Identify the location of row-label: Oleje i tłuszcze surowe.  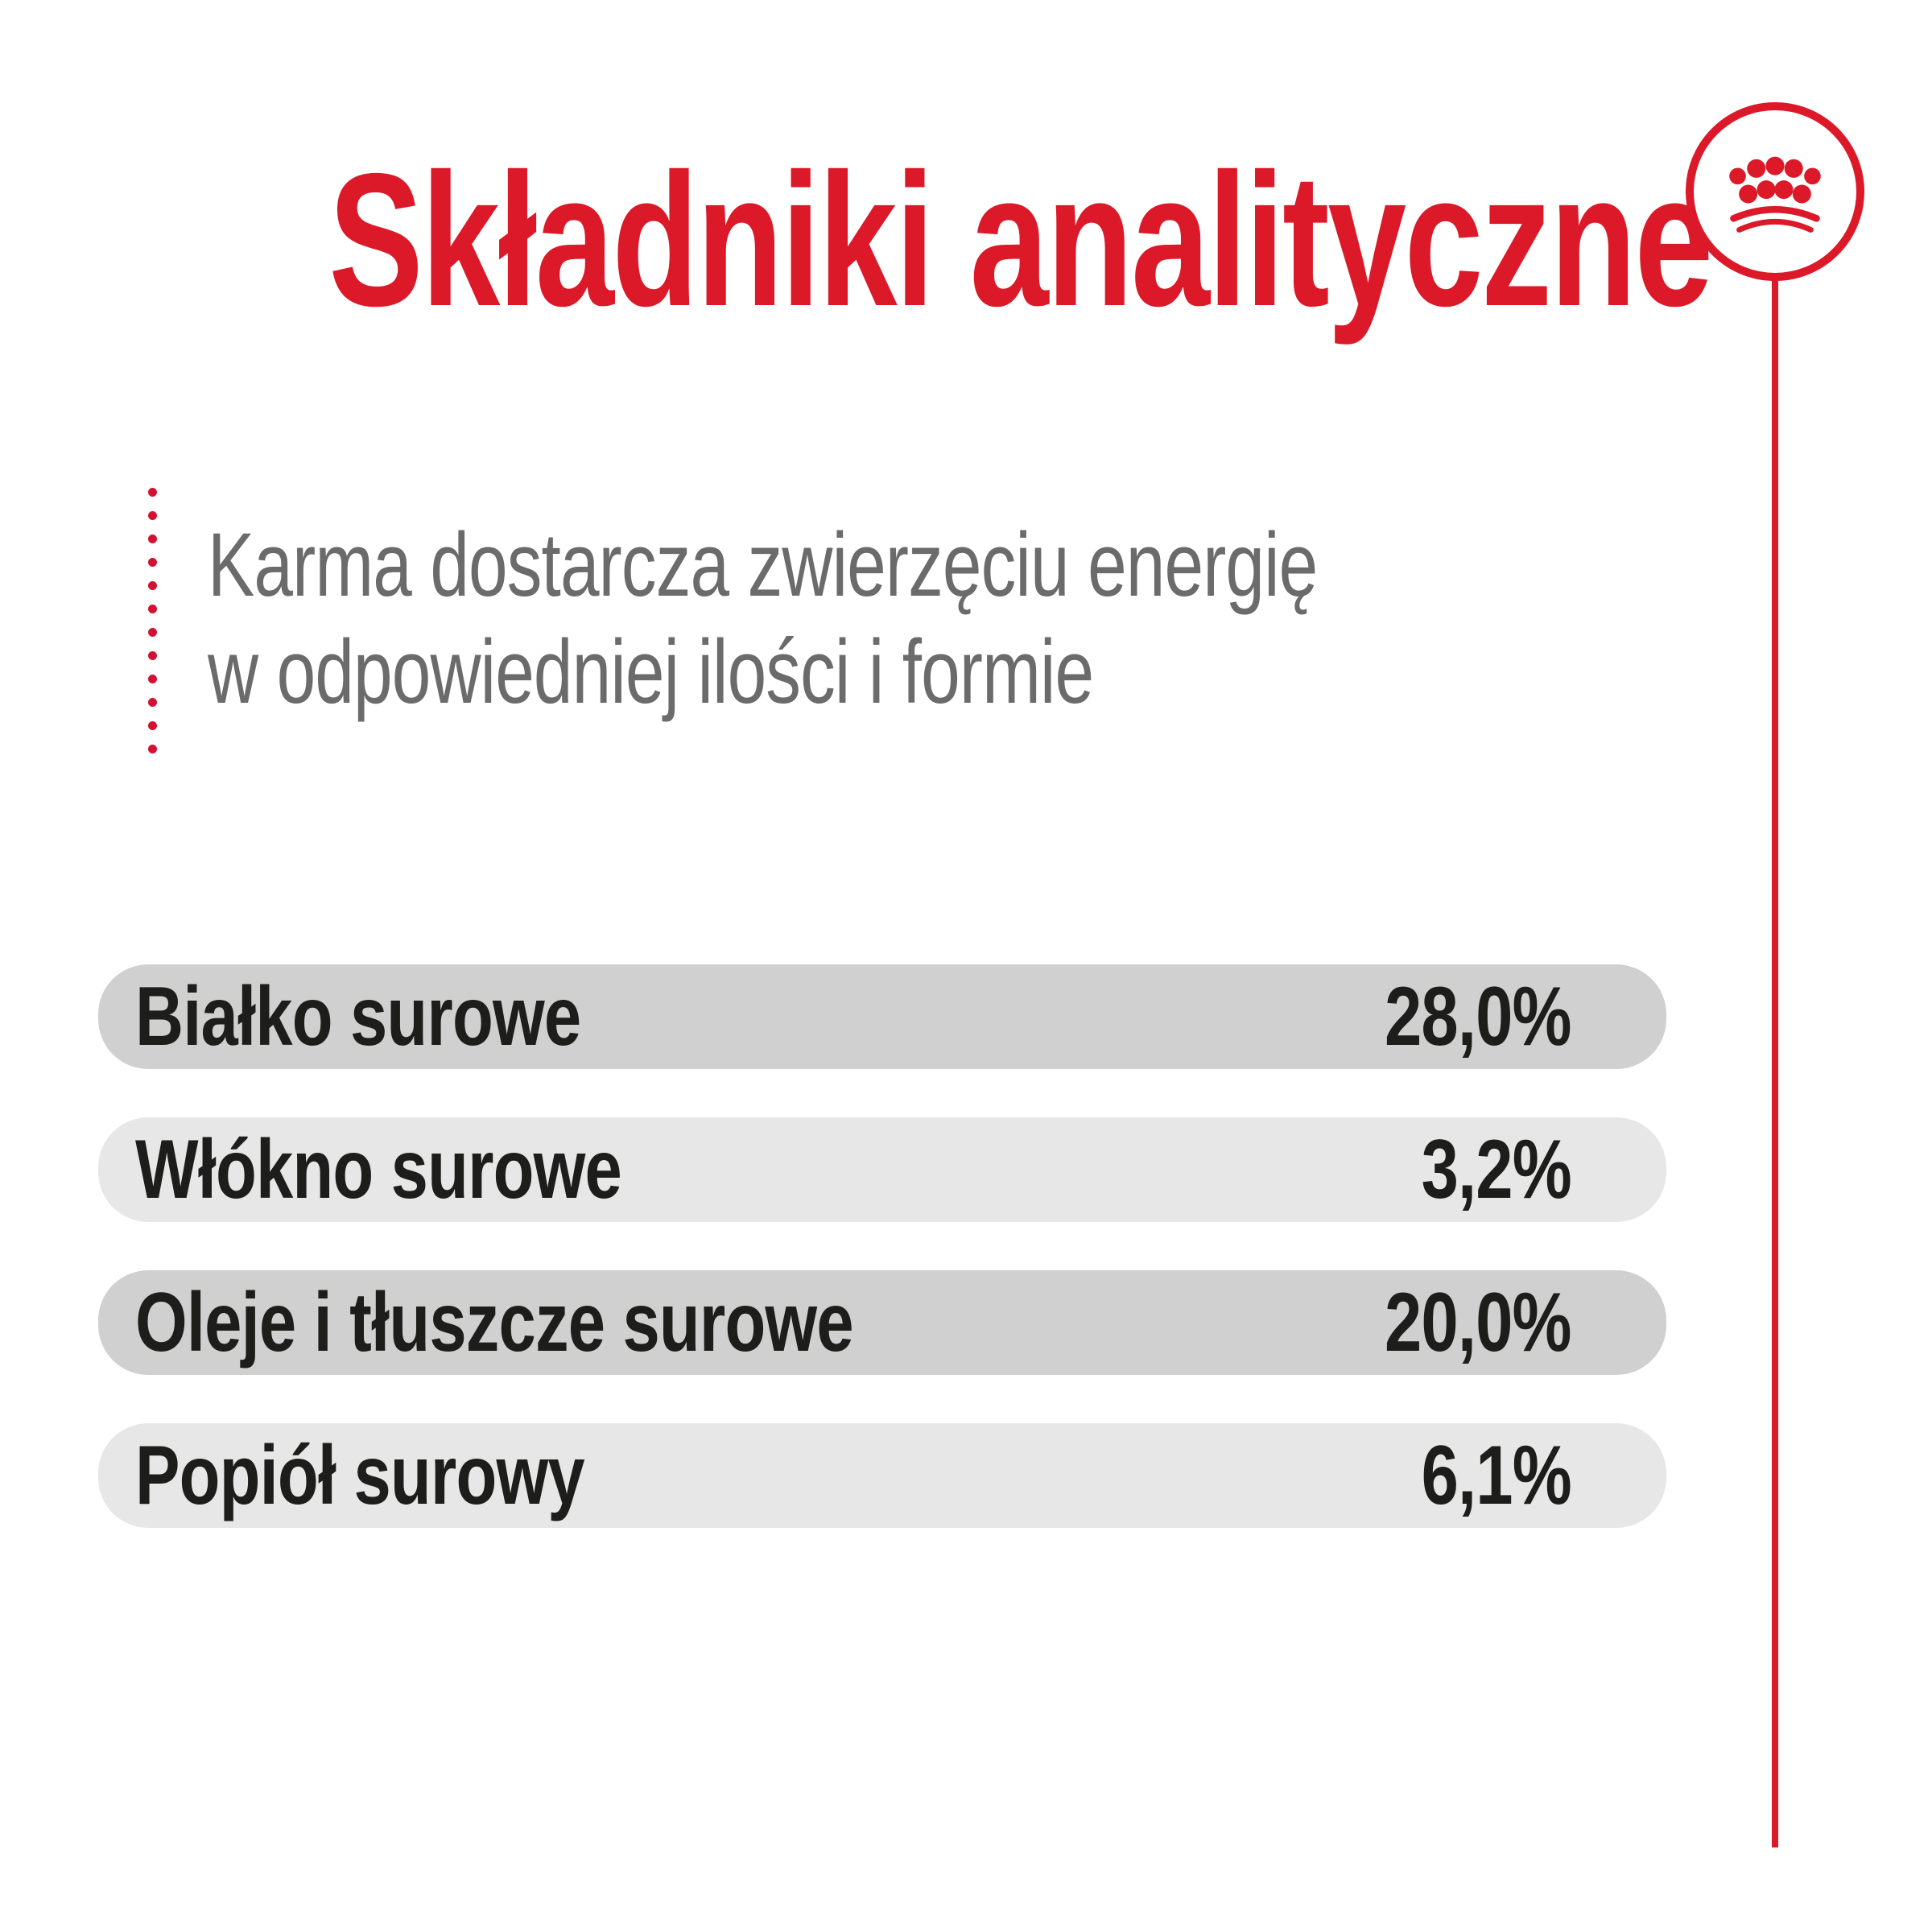
(494, 1322).